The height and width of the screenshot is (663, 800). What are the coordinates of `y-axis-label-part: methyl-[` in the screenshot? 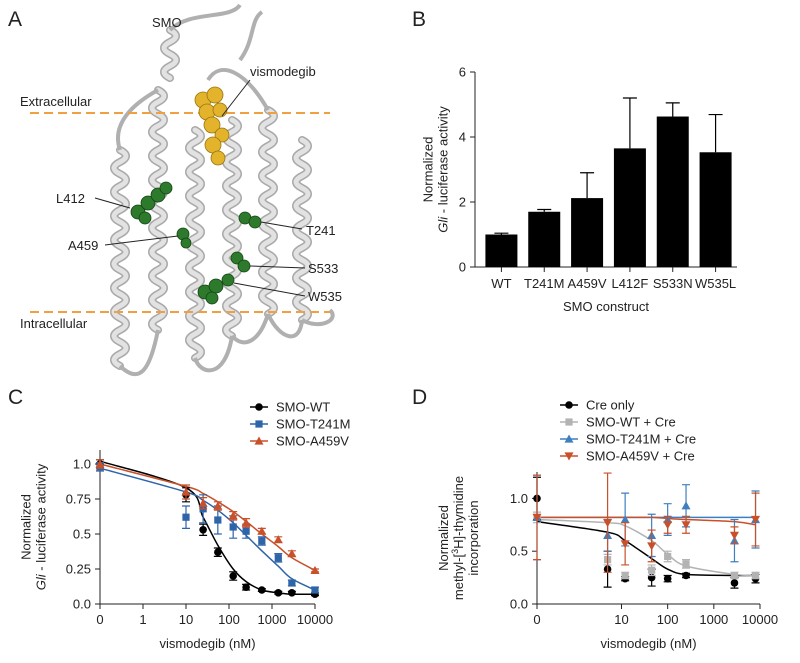 It's located at (458, 576).